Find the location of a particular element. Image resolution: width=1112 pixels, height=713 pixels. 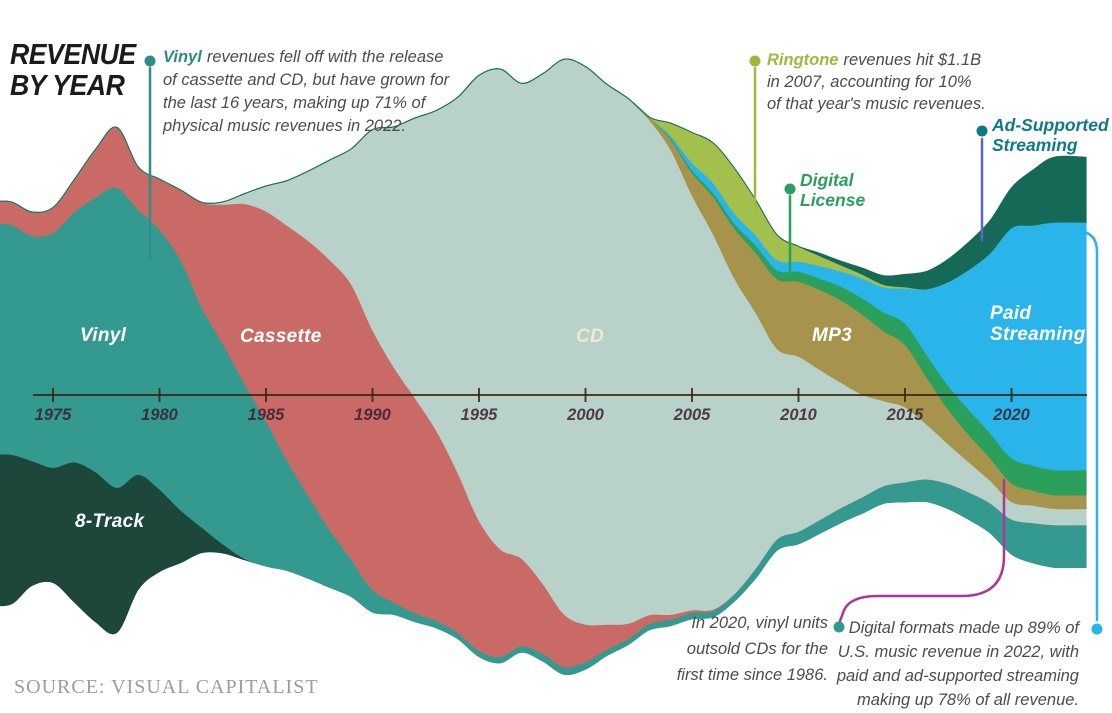

annotation-line: Vinyl revenues fell off with the release is located at coordinates (303, 57).